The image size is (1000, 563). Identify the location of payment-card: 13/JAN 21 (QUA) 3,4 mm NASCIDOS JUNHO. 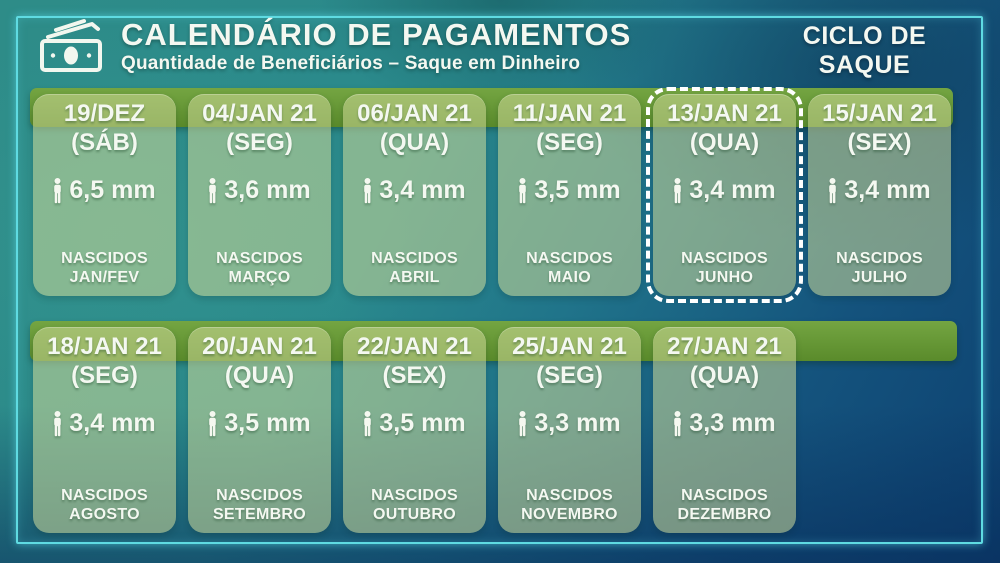
(724, 195).